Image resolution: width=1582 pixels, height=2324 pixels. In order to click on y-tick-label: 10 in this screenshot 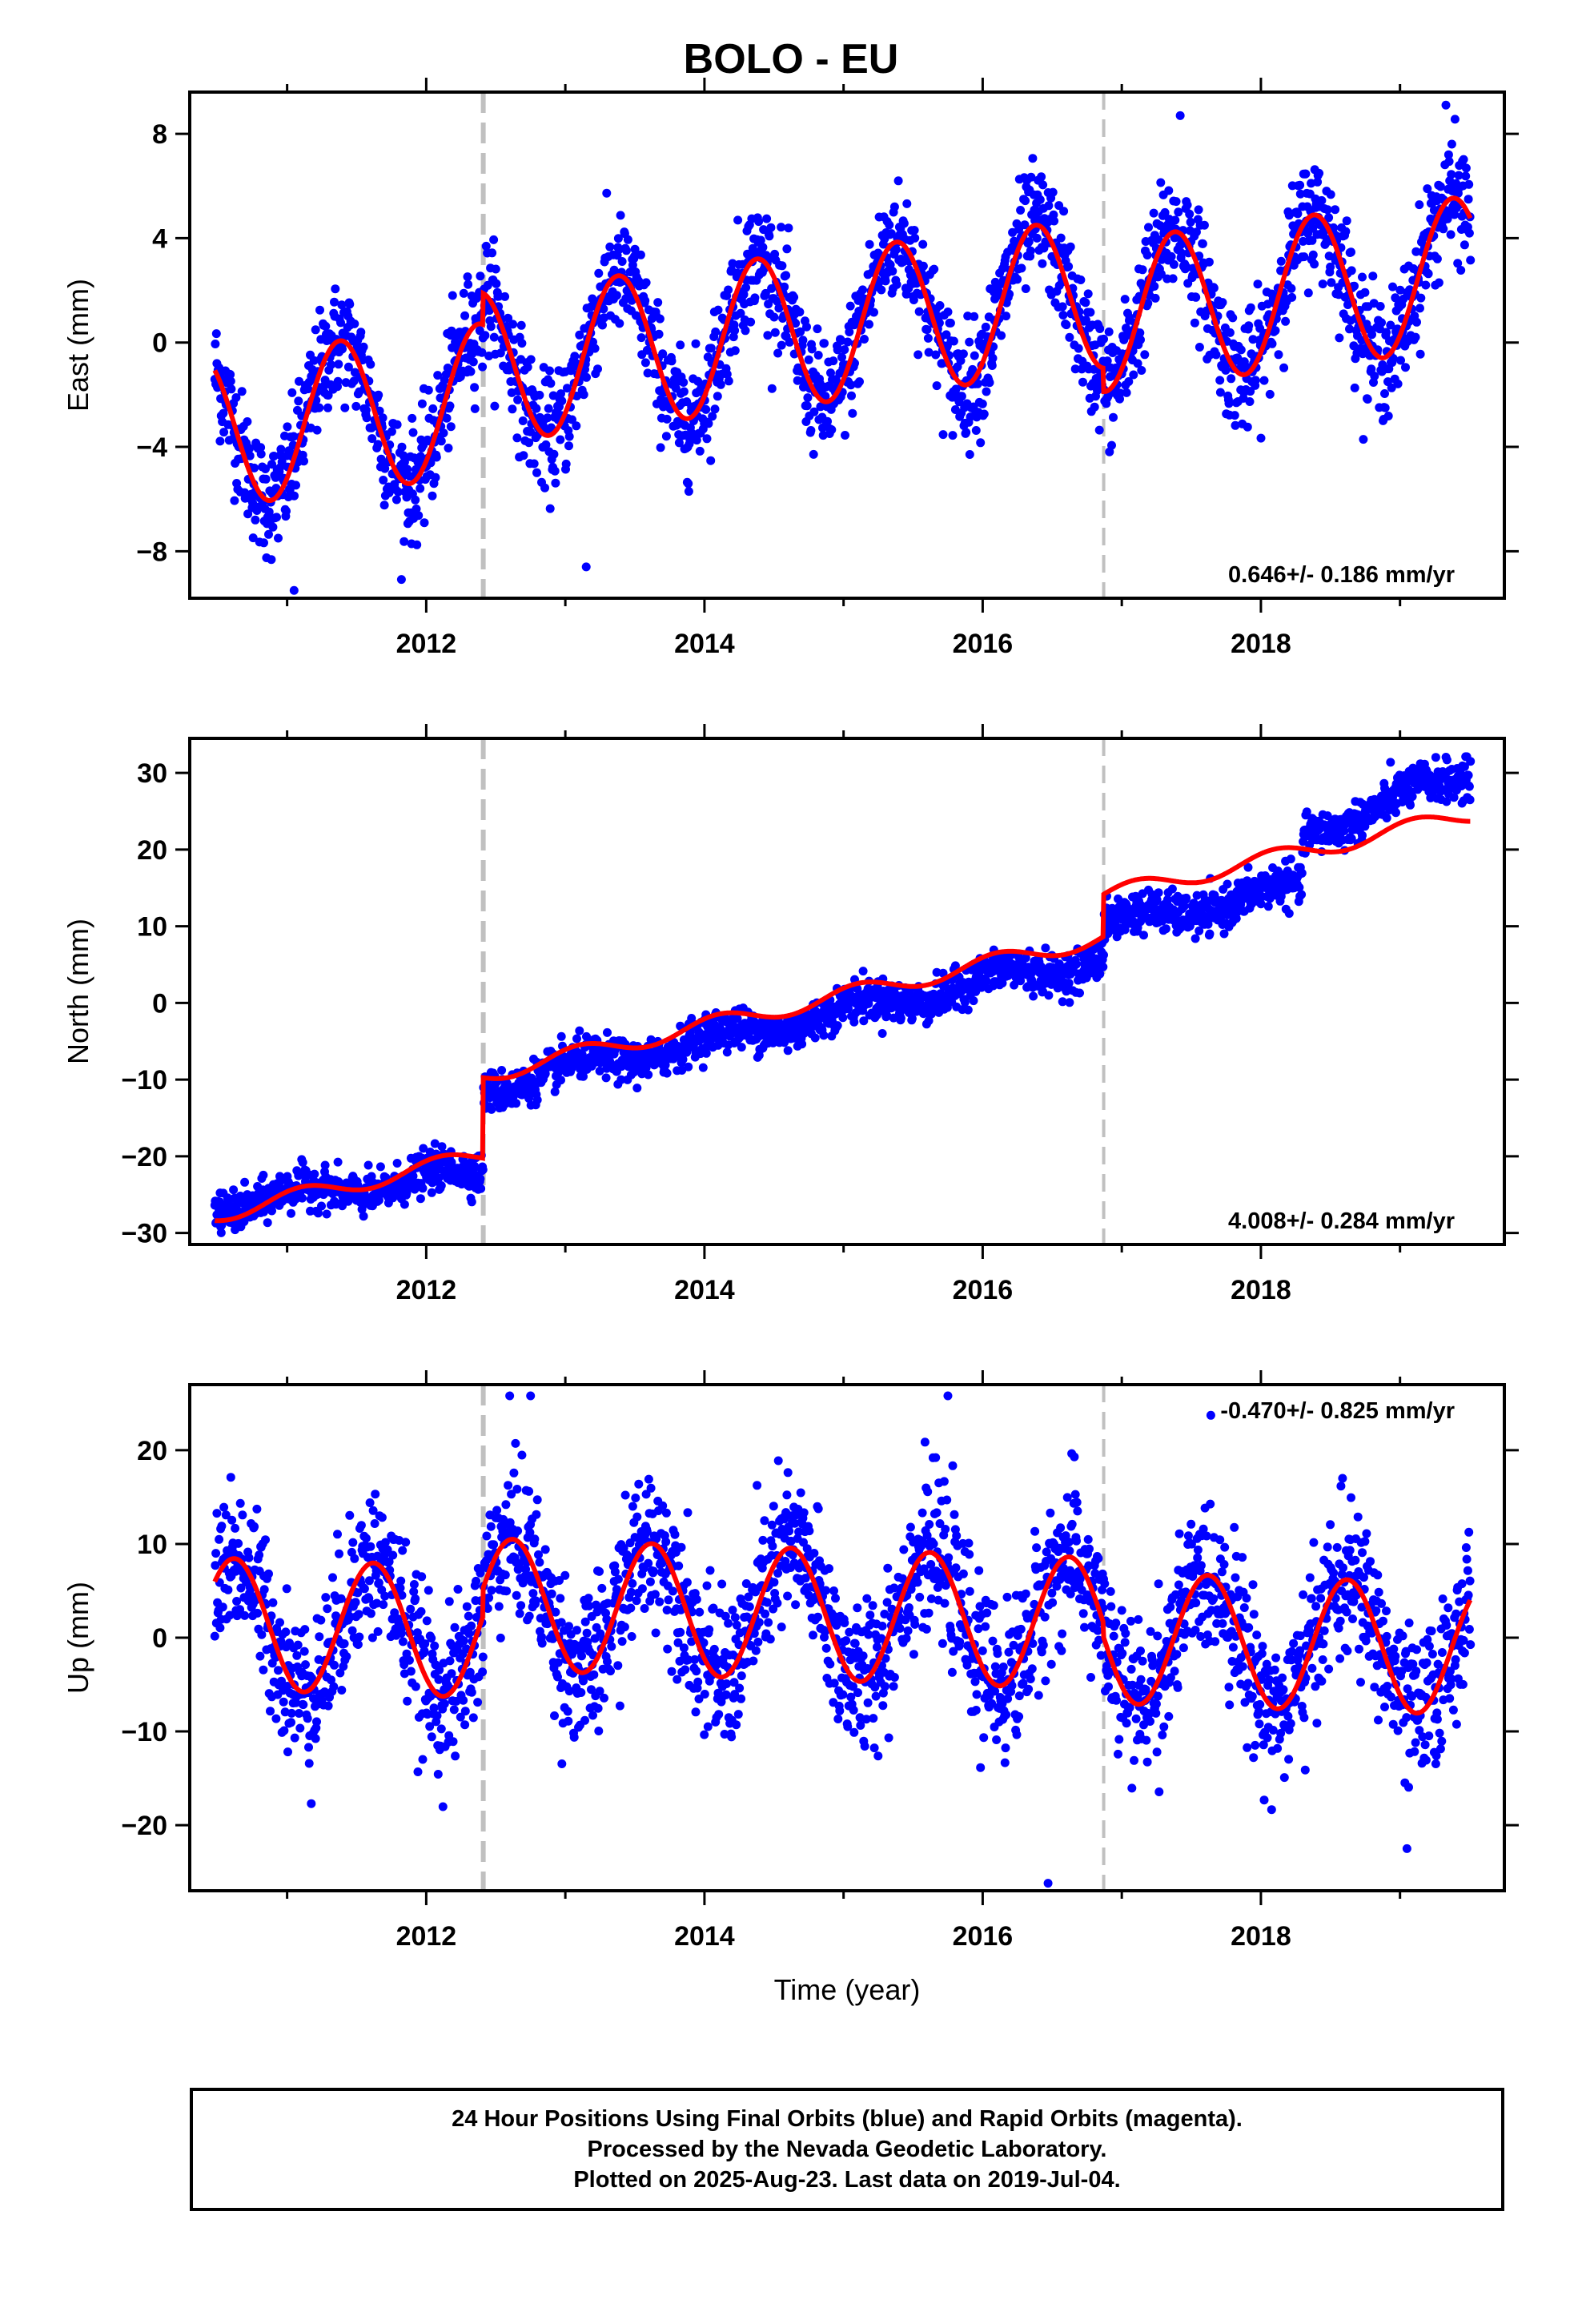, I will do `click(152, 927)`.